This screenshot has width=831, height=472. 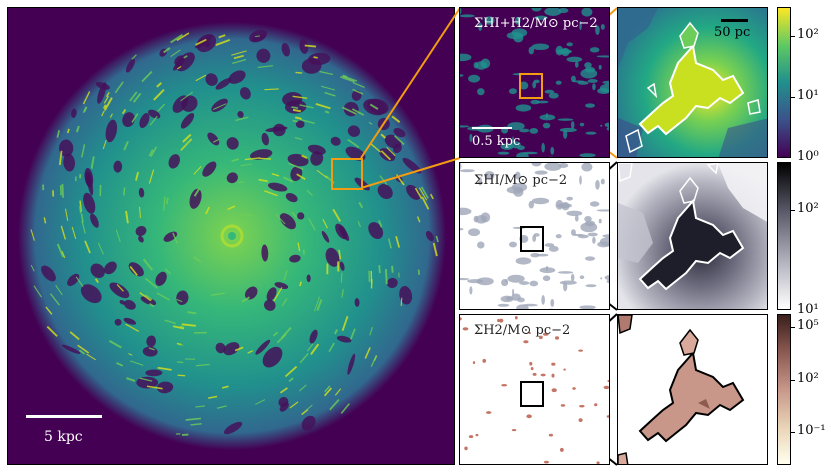 What do you see at coordinates (691, 244) in the screenshot?
I see `row2-contour-main` at bounding box center [691, 244].